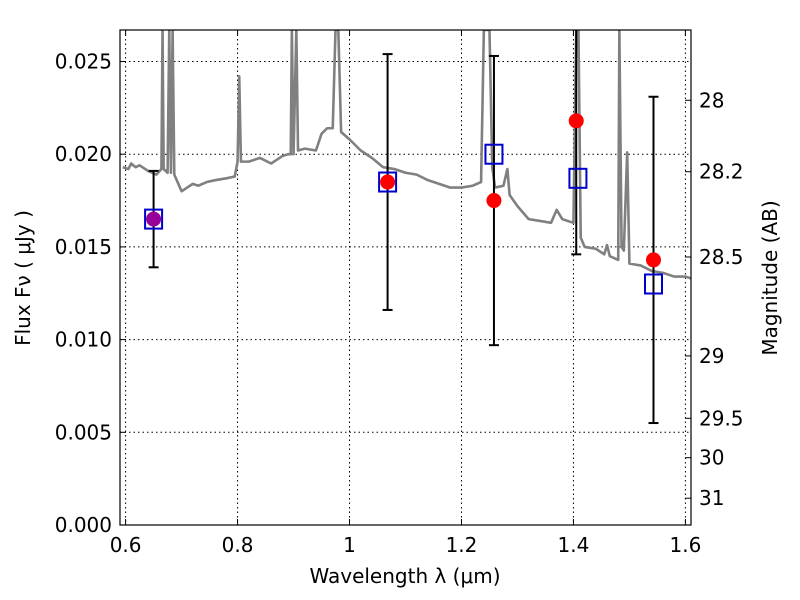  I want to click on y2-tick-label: 30, so click(711, 458).